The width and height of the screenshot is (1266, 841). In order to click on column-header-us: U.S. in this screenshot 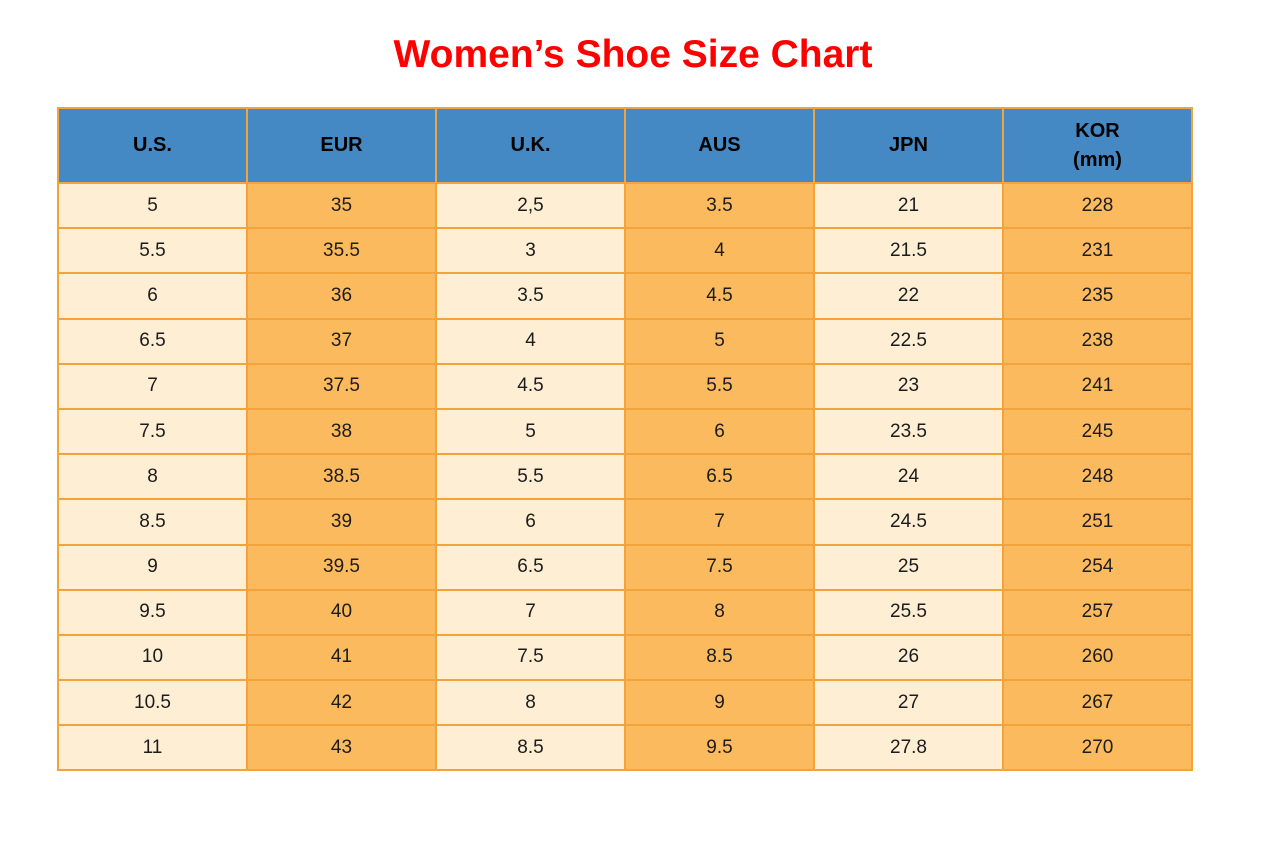, I will do `click(152, 145)`.